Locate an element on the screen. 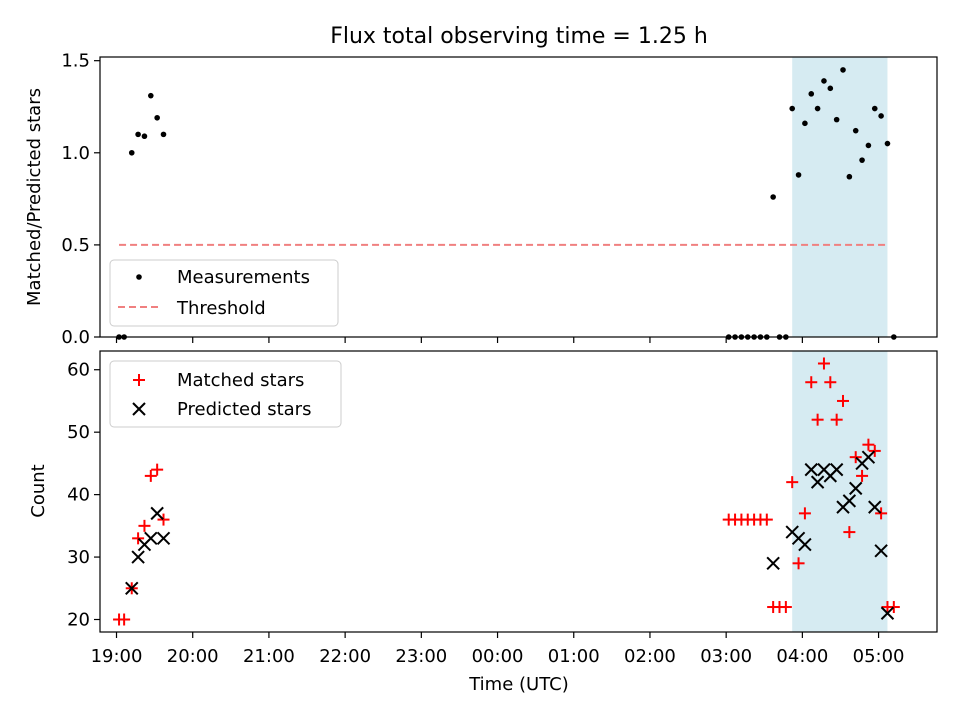  chart-title: Flux total observing time = 1.25 h is located at coordinates (519, 36).